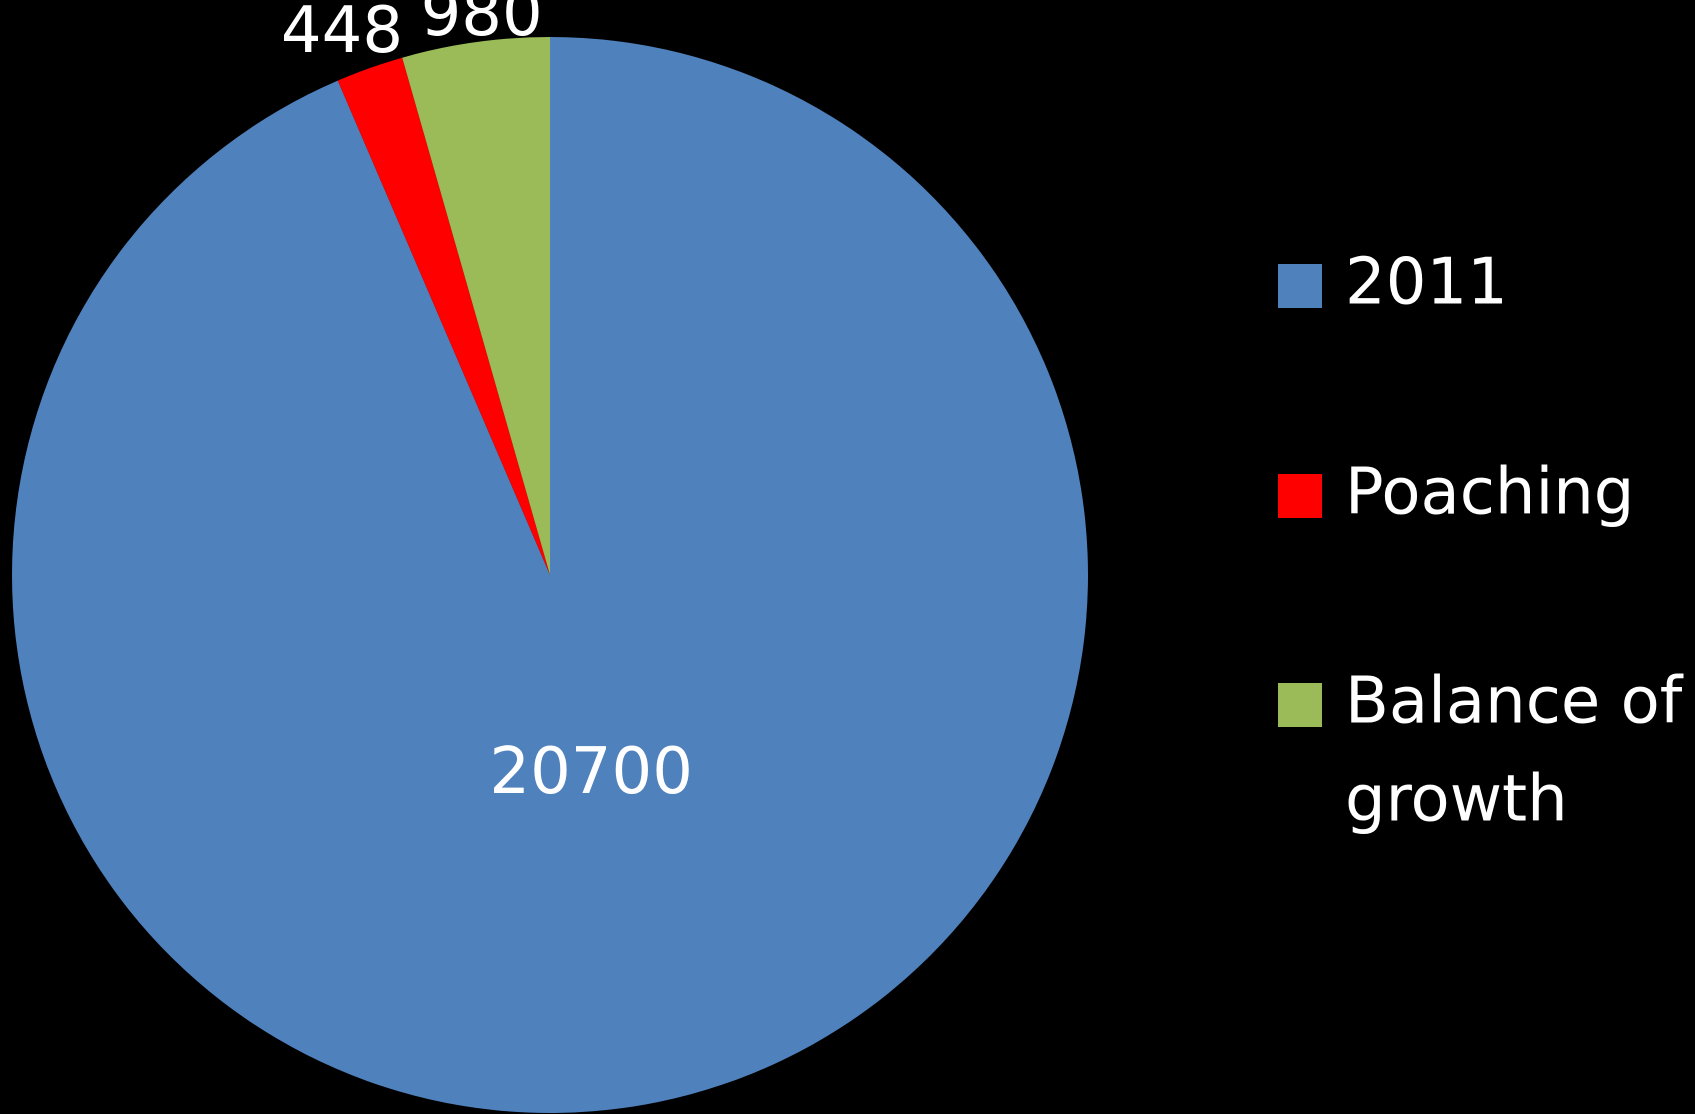 This screenshot has width=1695, height=1114. Describe the element at coordinates (1426, 283) in the screenshot. I see `legend-label: 2011` at that location.